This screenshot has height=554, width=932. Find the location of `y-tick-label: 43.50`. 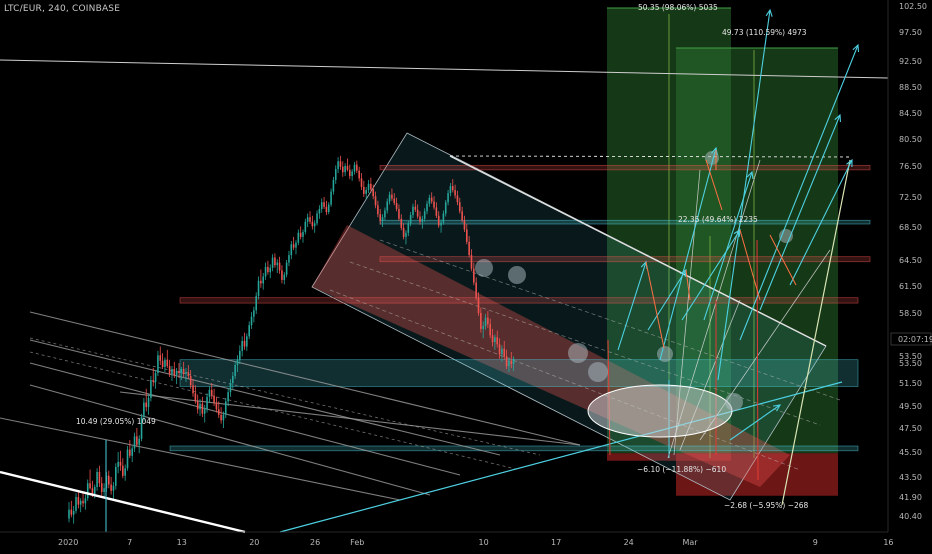

y-tick-label: 43.50 is located at coordinates (910, 477).